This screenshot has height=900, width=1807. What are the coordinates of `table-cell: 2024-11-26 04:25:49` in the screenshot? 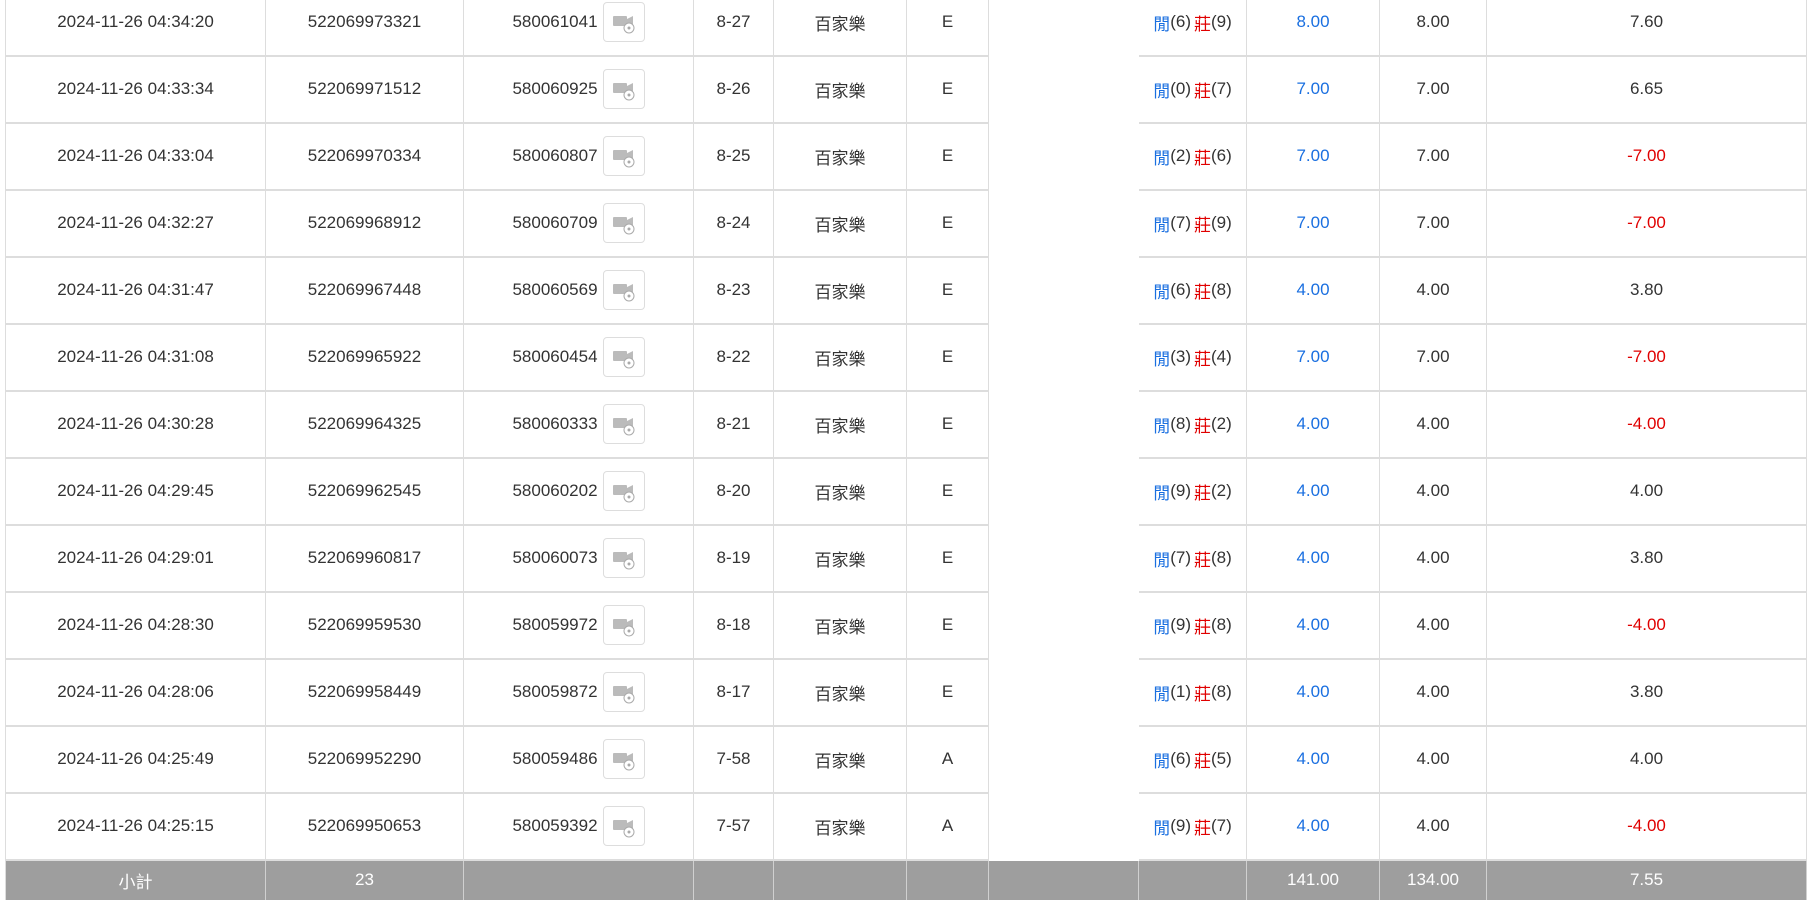 It's located at (135, 760).